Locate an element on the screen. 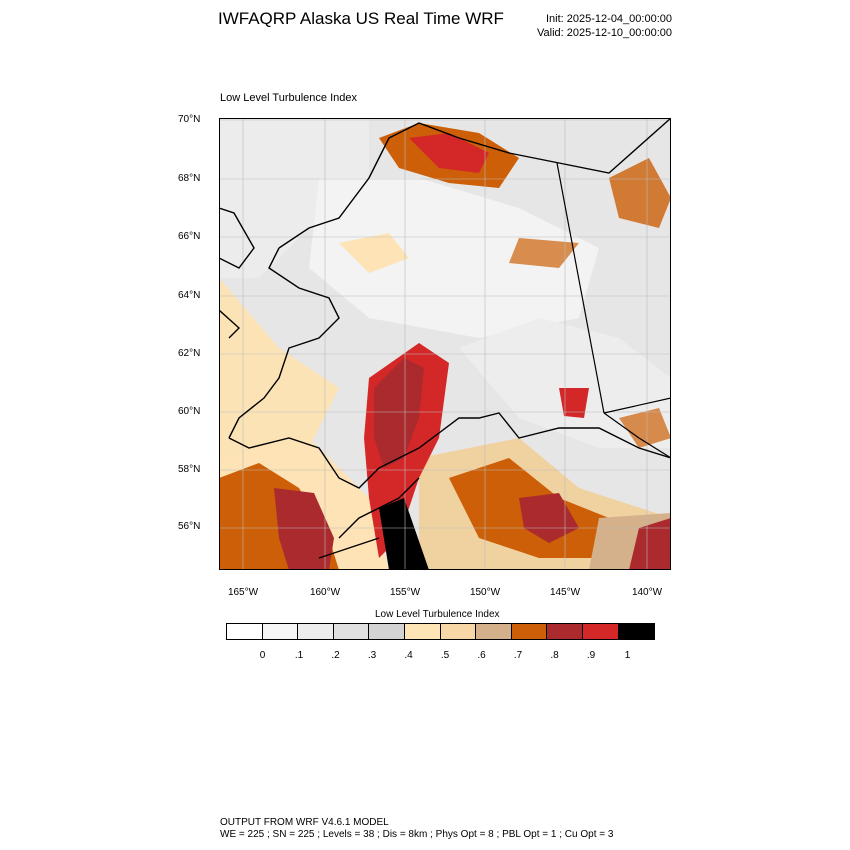 The width and height of the screenshot is (850, 850). colorbar is located at coordinates (441, 631).